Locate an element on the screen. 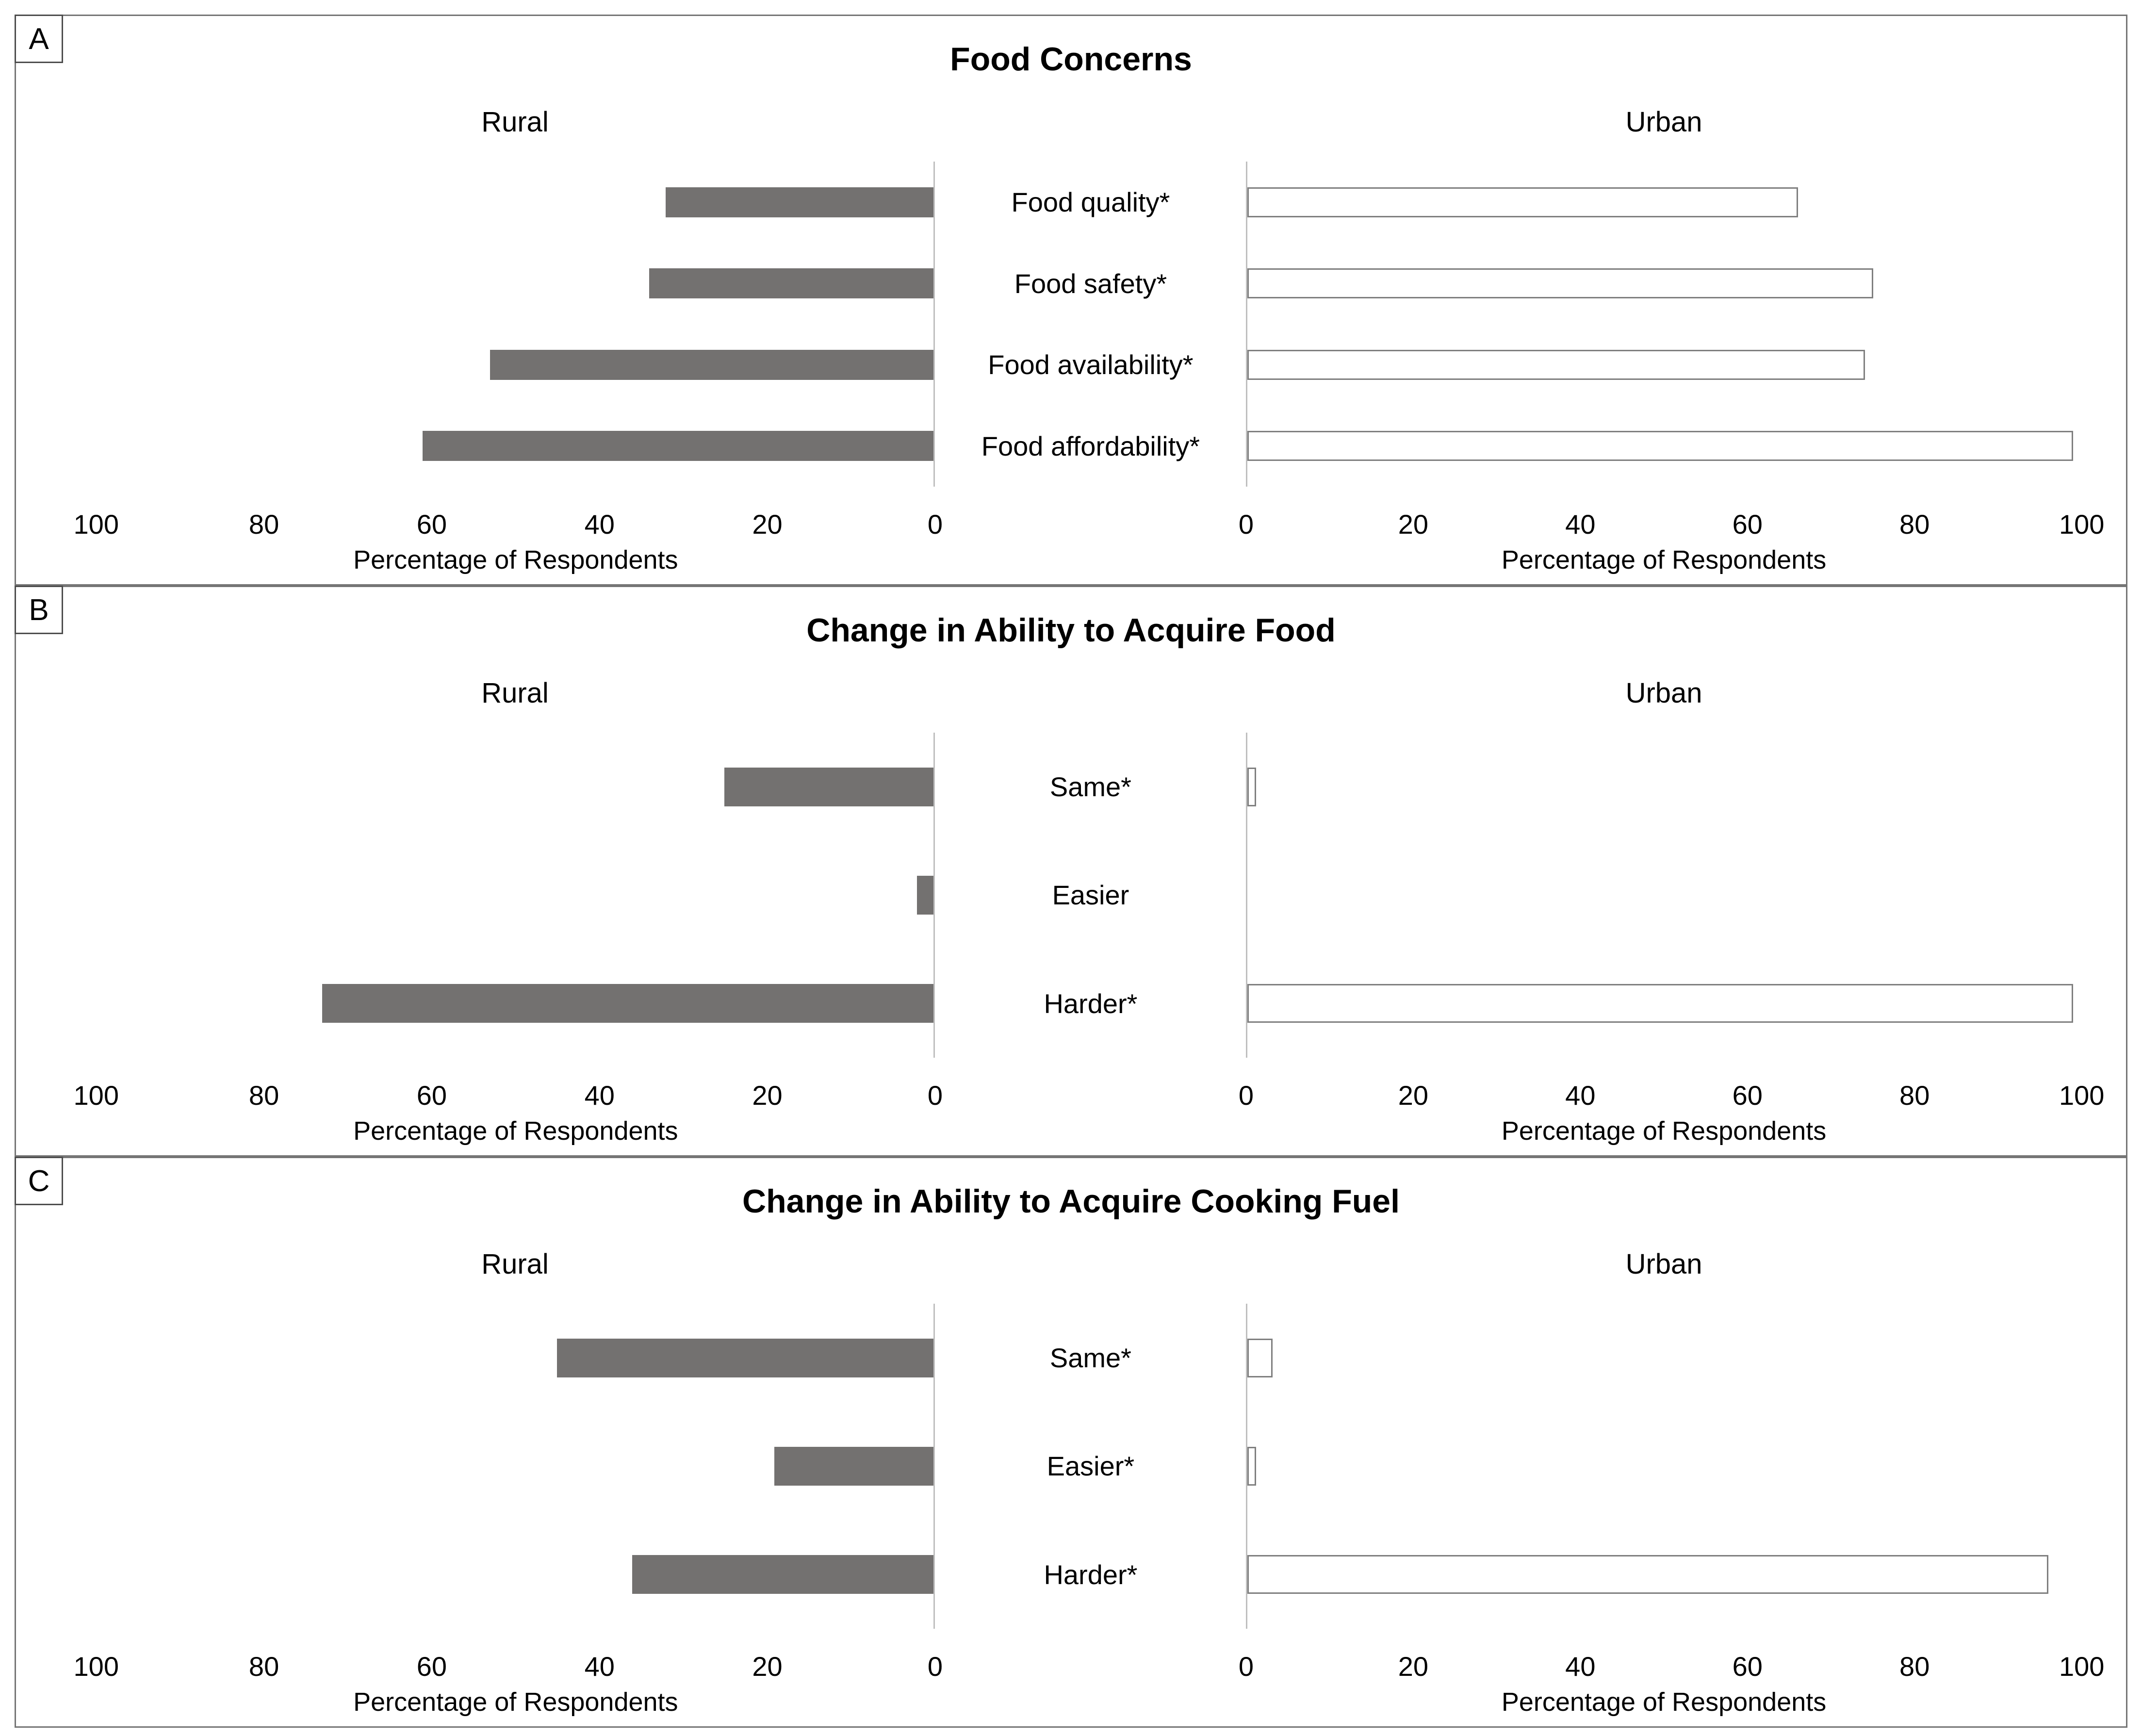 This screenshot has height=1736, width=2142. panel-letter-box: C is located at coordinates (39, 1181).